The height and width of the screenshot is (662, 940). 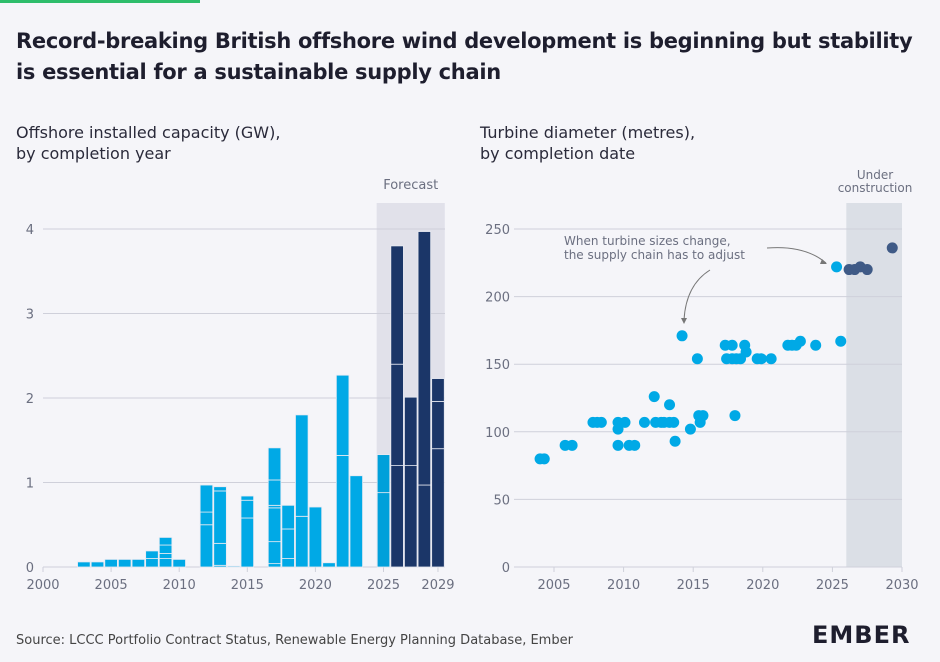 I want to click on x-tick-label: 2015, so click(x=247, y=585).